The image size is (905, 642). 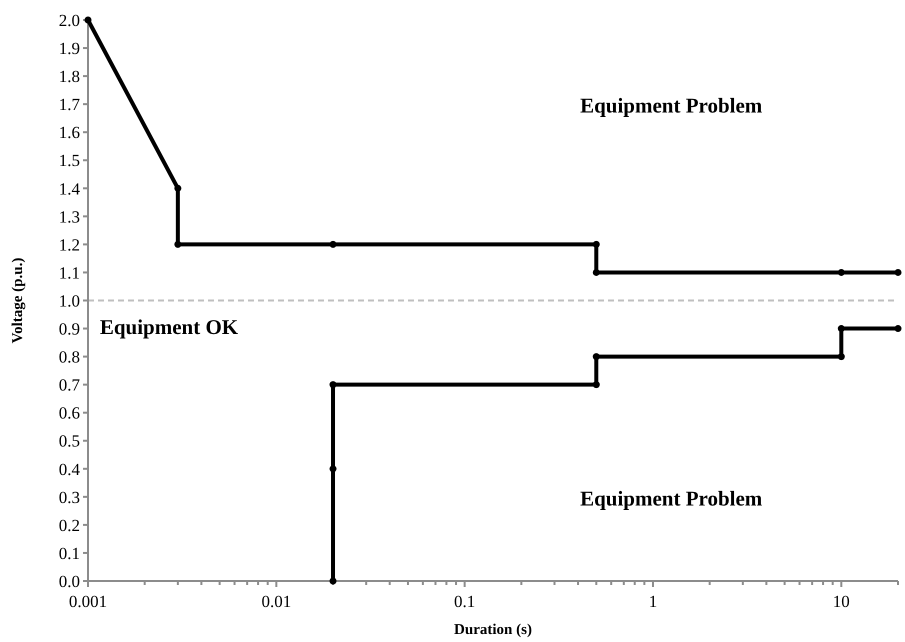 I want to click on y-tick-label: 0.0, so click(x=69, y=581).